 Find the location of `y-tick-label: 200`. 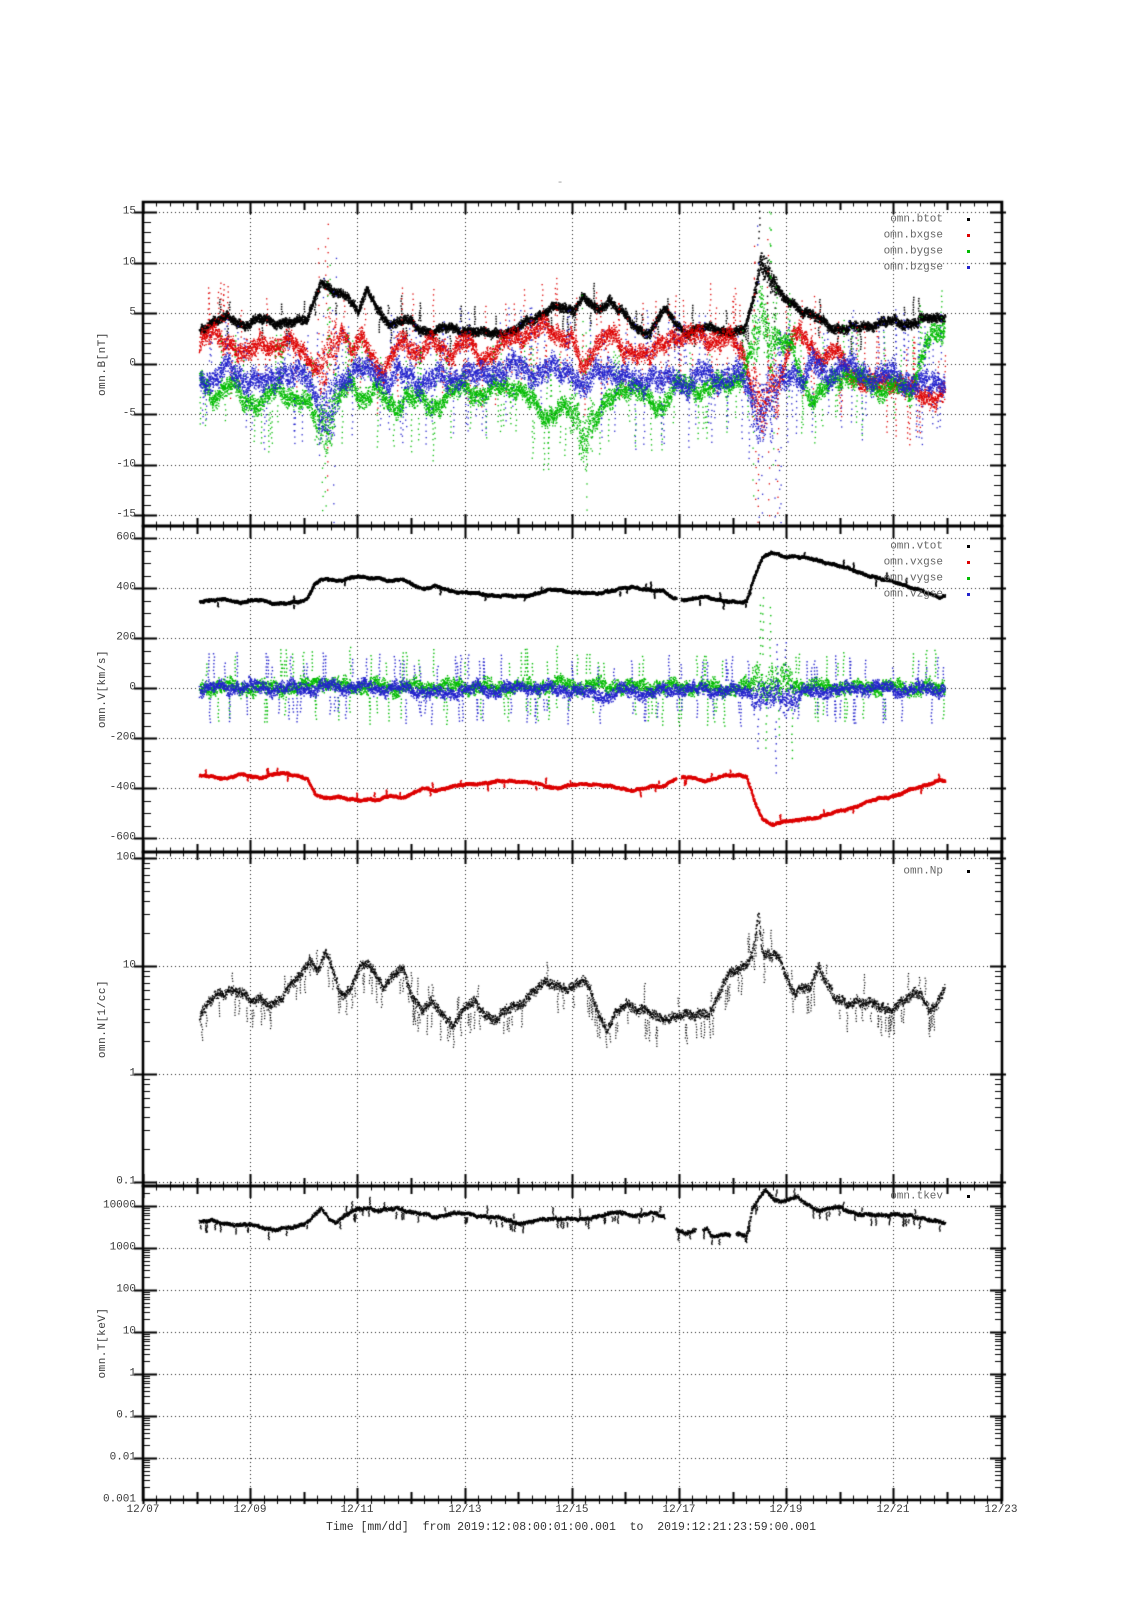

y-tick-label: 200 is located at coordinates (126, 637).